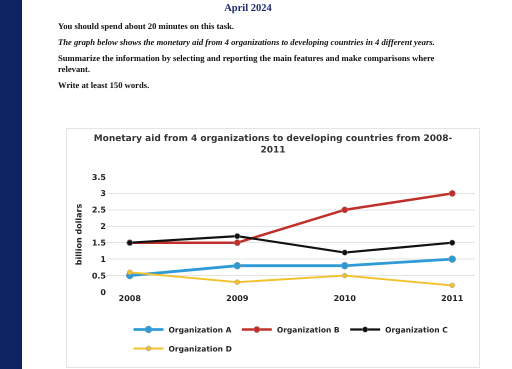  What do you see at coordinates (146, 25) in the screenshot?
I see `text: You should spend about 20 minutes on this task.` at bounding box center [146, 25].